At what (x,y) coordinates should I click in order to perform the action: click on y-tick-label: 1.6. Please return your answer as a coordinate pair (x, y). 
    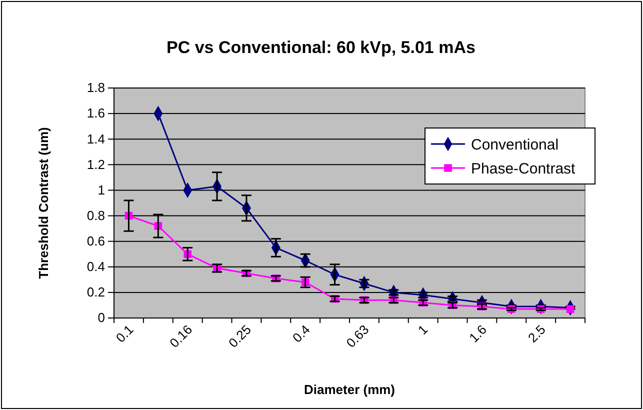
    Looking at the image, I should click on (95, 113).